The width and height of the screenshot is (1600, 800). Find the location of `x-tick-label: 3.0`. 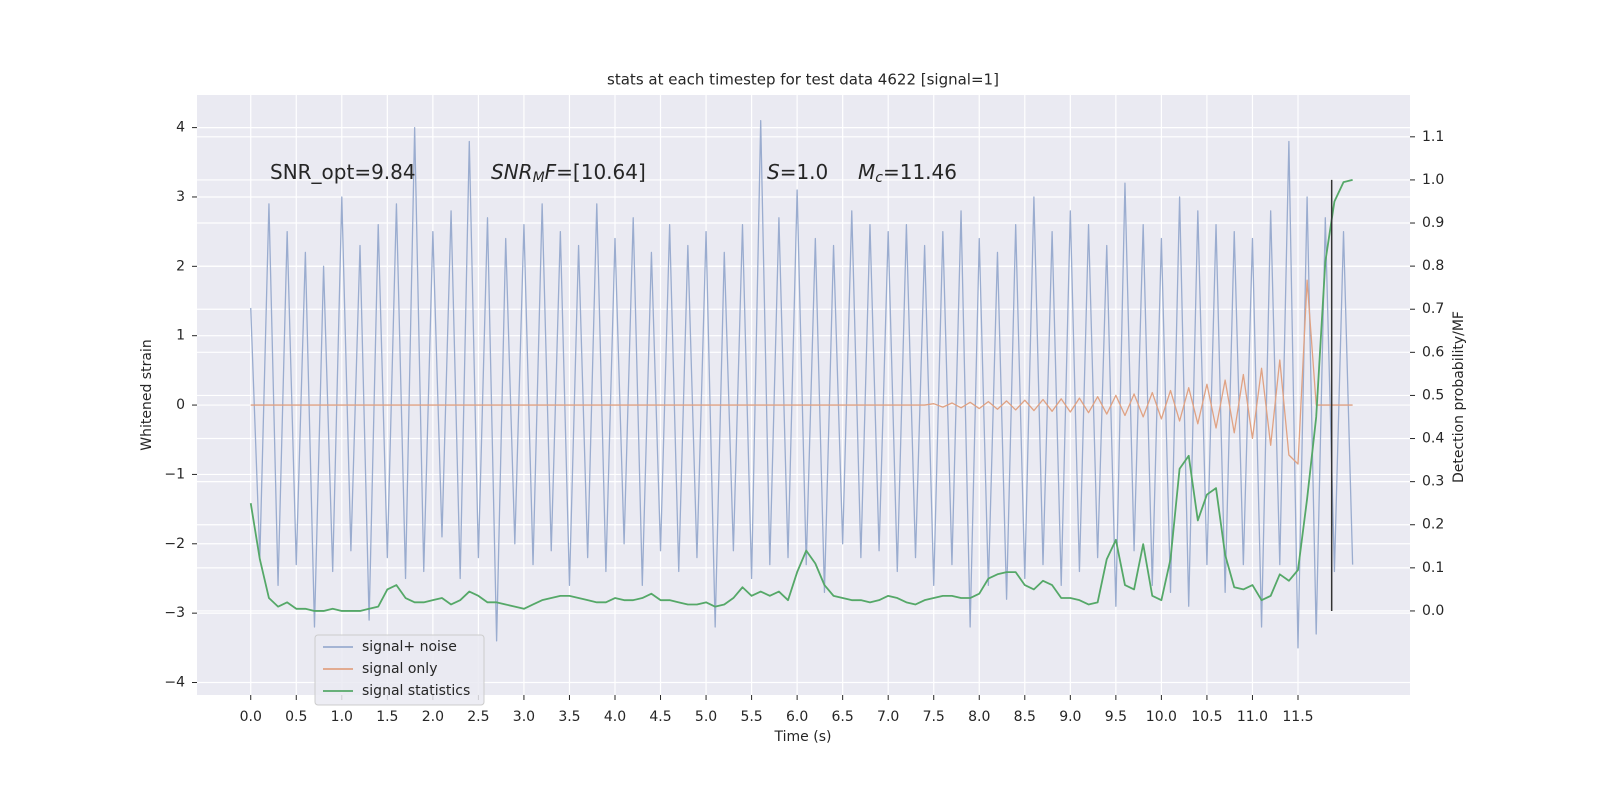

x-tick-label: 3.0 is located at coordinates (524, 717).